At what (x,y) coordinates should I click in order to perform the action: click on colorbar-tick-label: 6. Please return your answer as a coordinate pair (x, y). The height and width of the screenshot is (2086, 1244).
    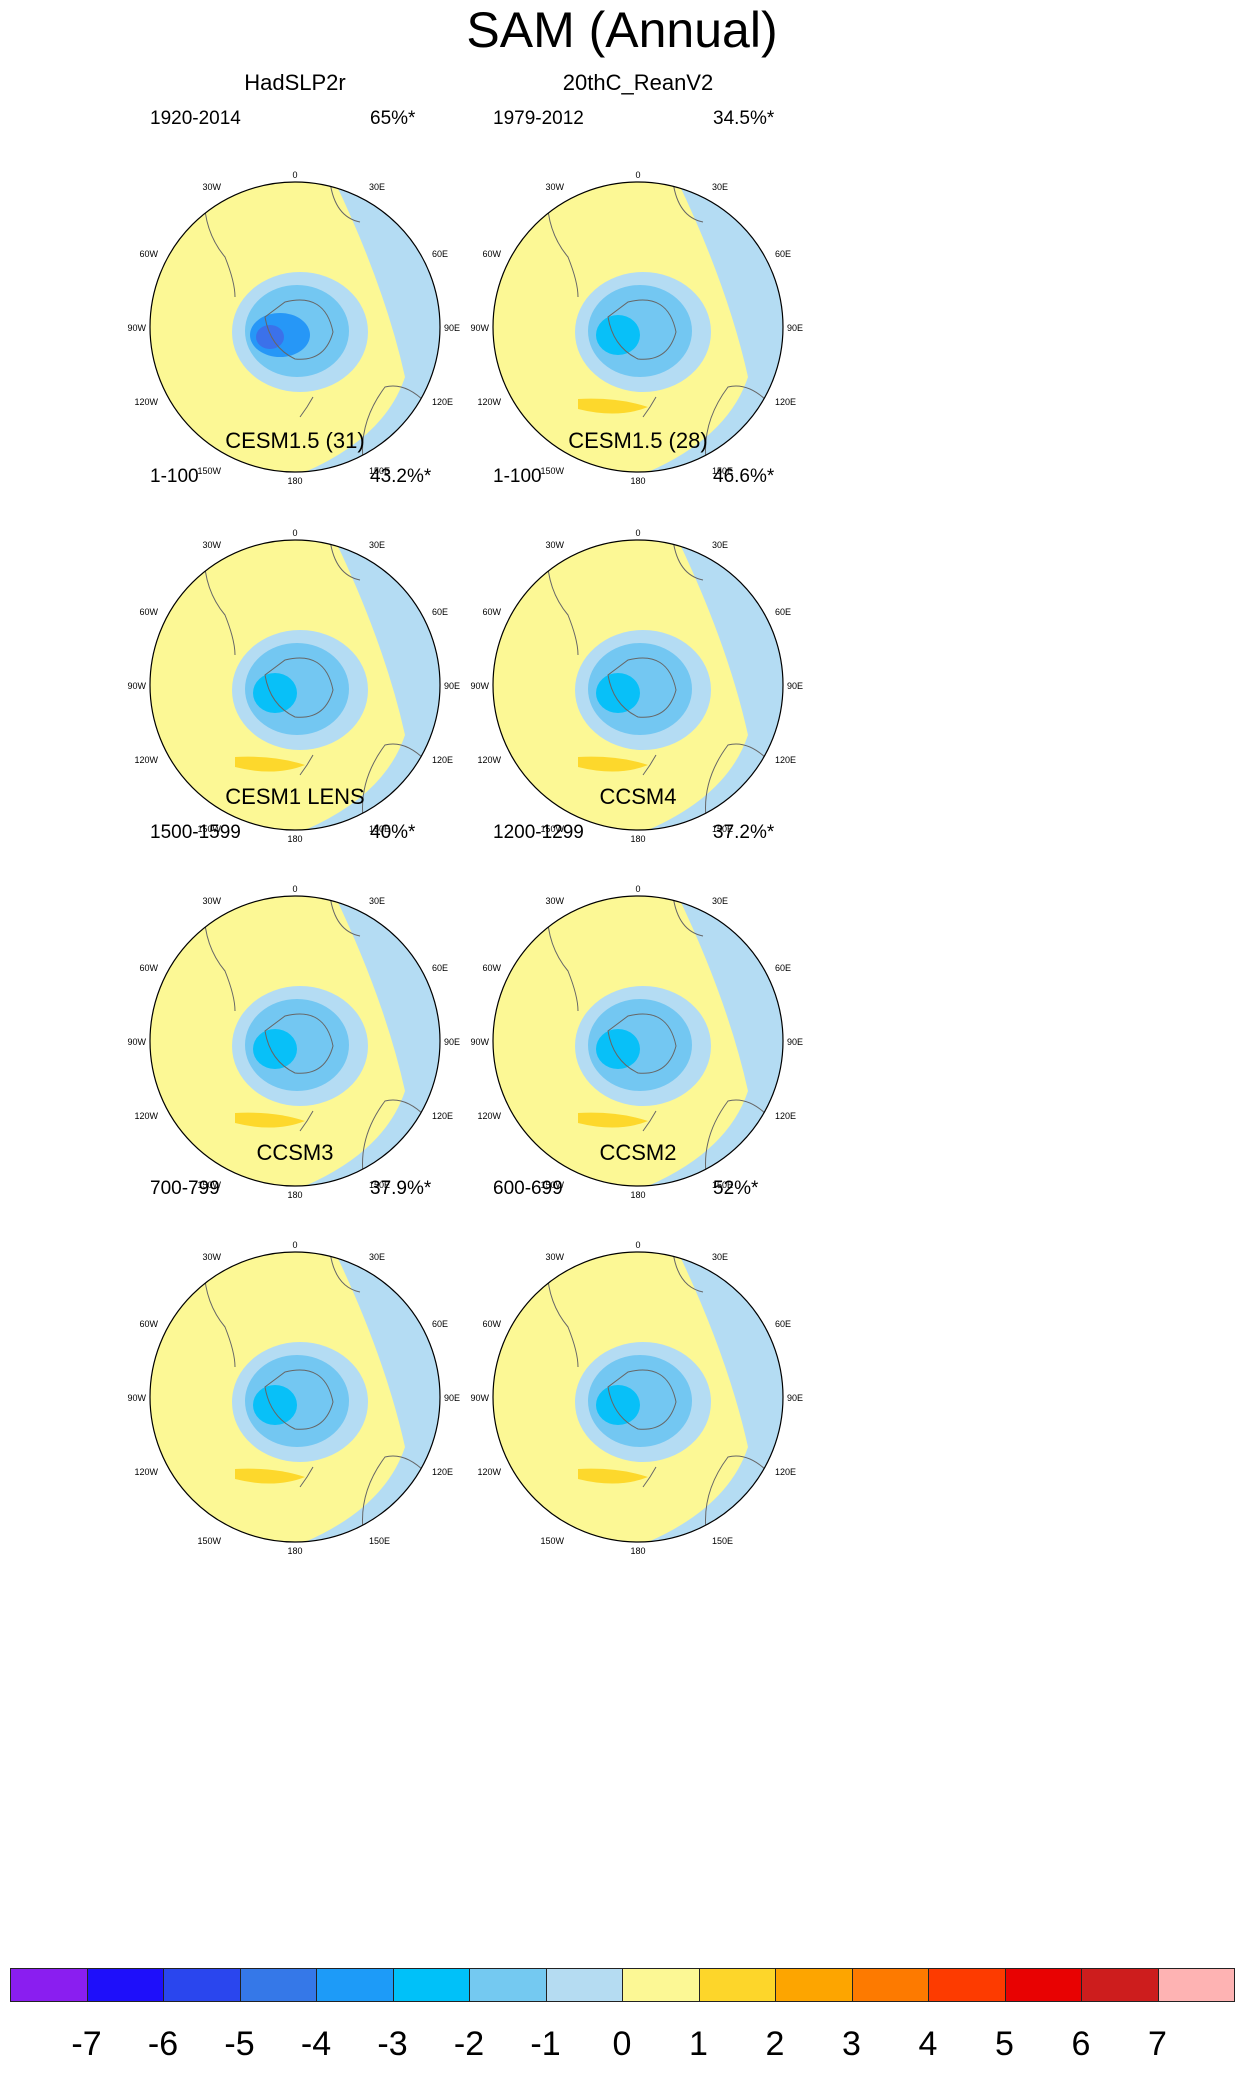
    Looking at the image, I should click on (1081, 2044).